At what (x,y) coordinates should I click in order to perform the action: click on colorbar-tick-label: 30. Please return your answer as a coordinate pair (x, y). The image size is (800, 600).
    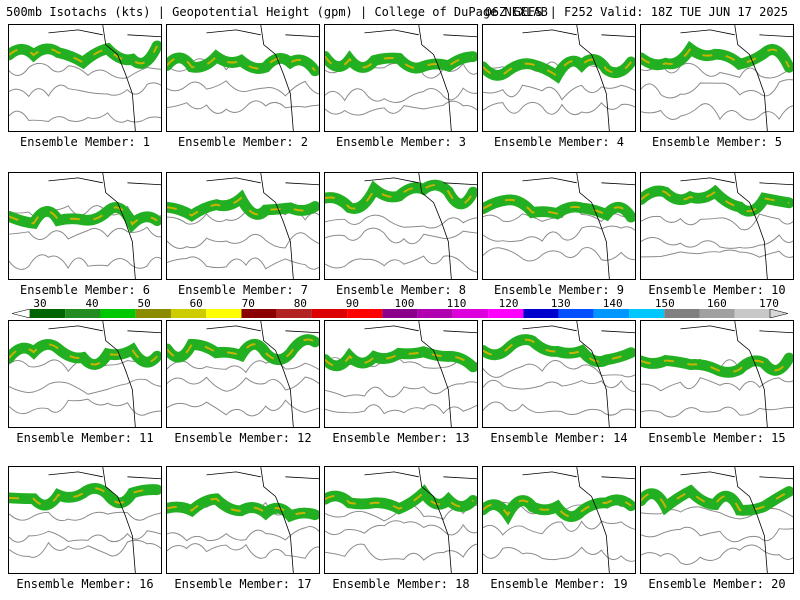
    Looking at the image, I should click on (40, 303).